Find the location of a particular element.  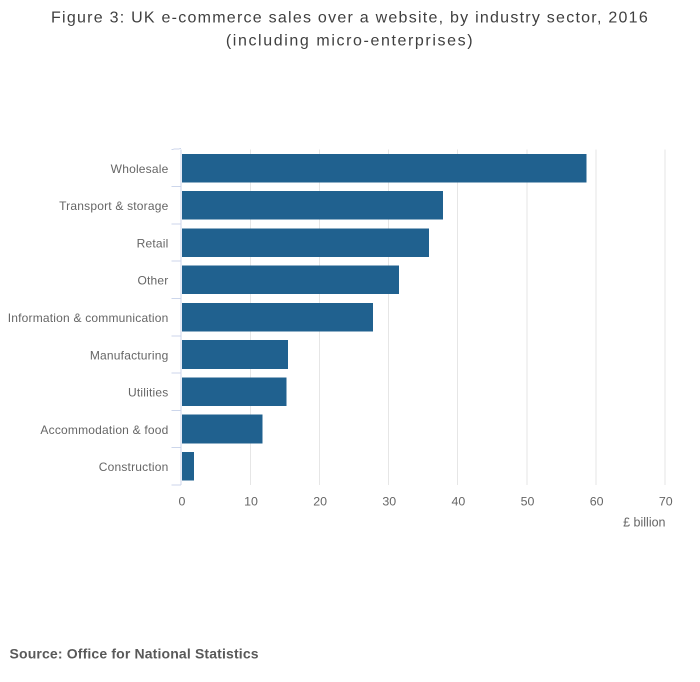

svg-text: Construction is located at coordinates (134, 467).